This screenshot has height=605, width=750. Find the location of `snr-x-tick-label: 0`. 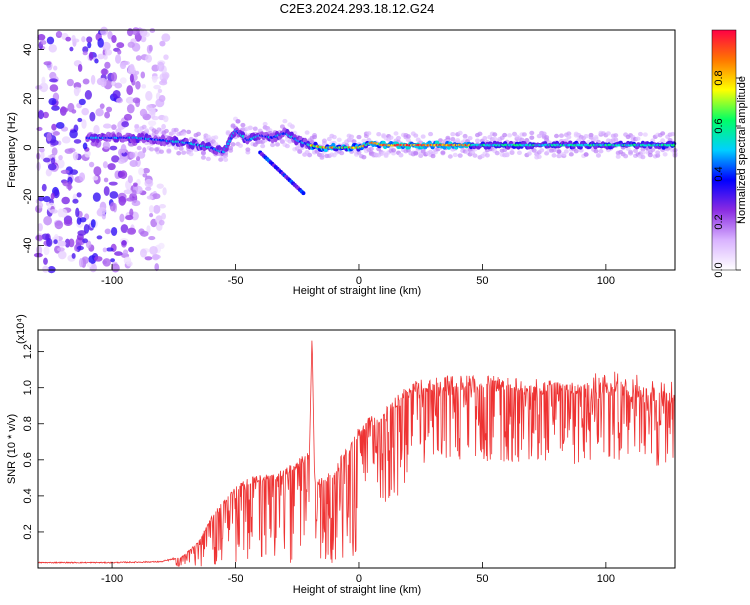

snr-x-tick-label: 0 is located at coordinates (359, 579).